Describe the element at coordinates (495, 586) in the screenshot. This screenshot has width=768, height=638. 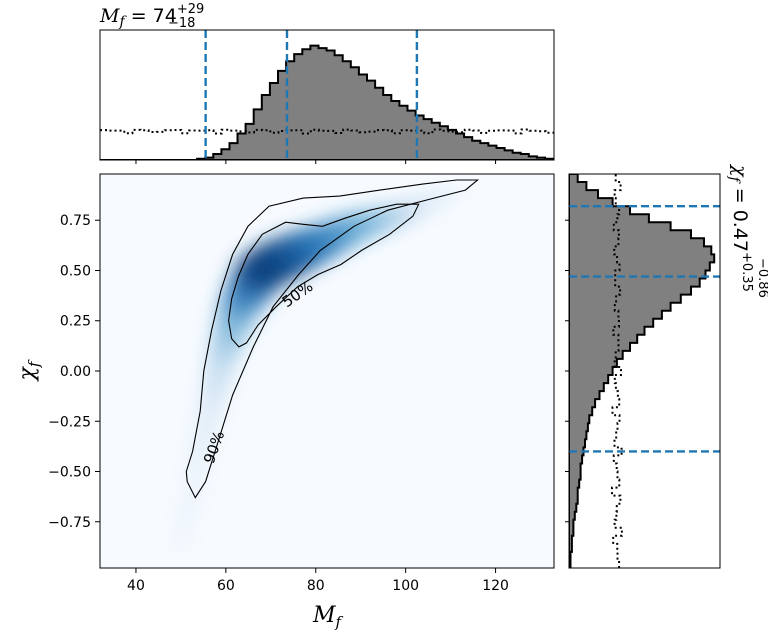
I see `x-tick-label: 120` at that location.